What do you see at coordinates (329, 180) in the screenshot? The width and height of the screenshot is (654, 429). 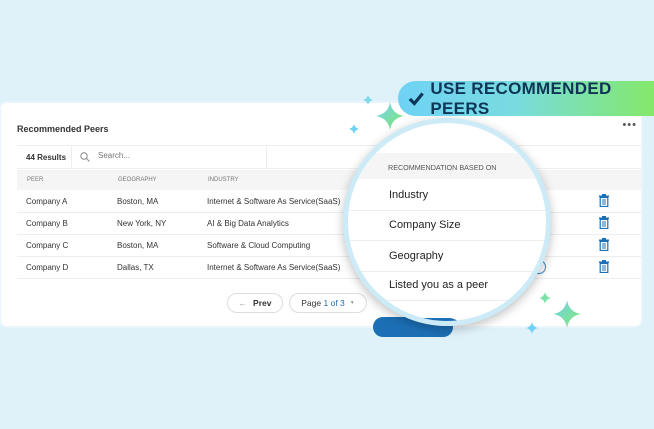 I see `table-header: PEER GEOGRAPHY INDUSTRY` at bounding box center [329, 180].